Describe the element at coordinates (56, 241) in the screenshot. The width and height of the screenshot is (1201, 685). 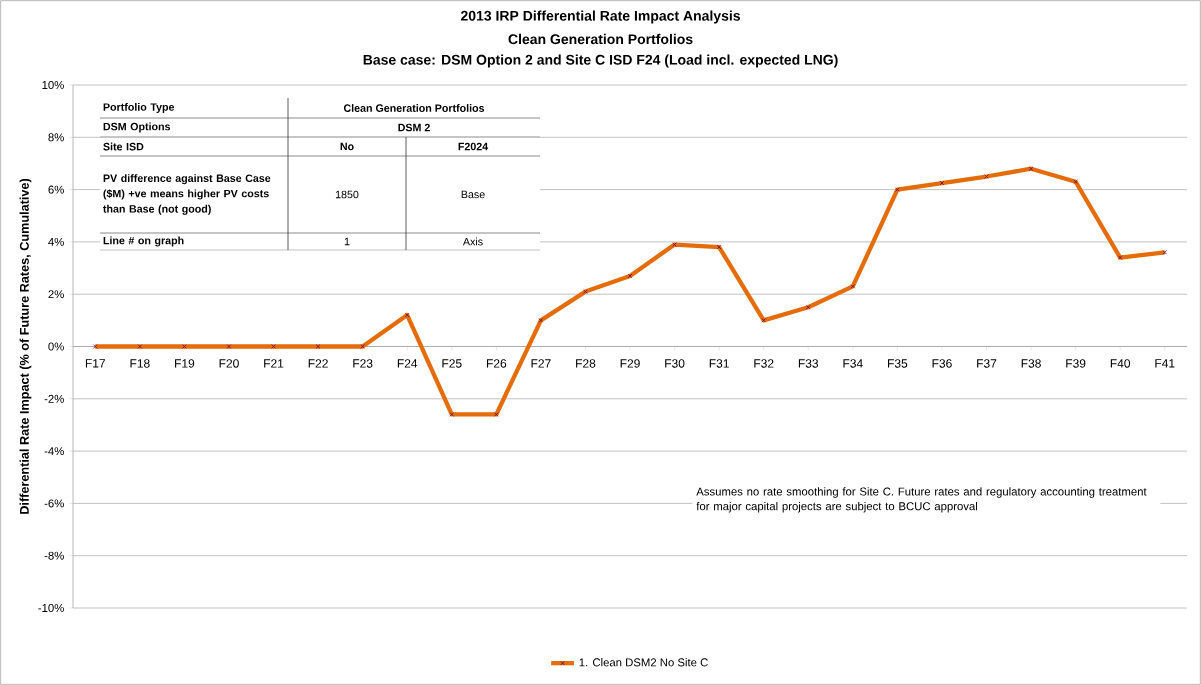
I see `y-tick-label: 4%` at that location.